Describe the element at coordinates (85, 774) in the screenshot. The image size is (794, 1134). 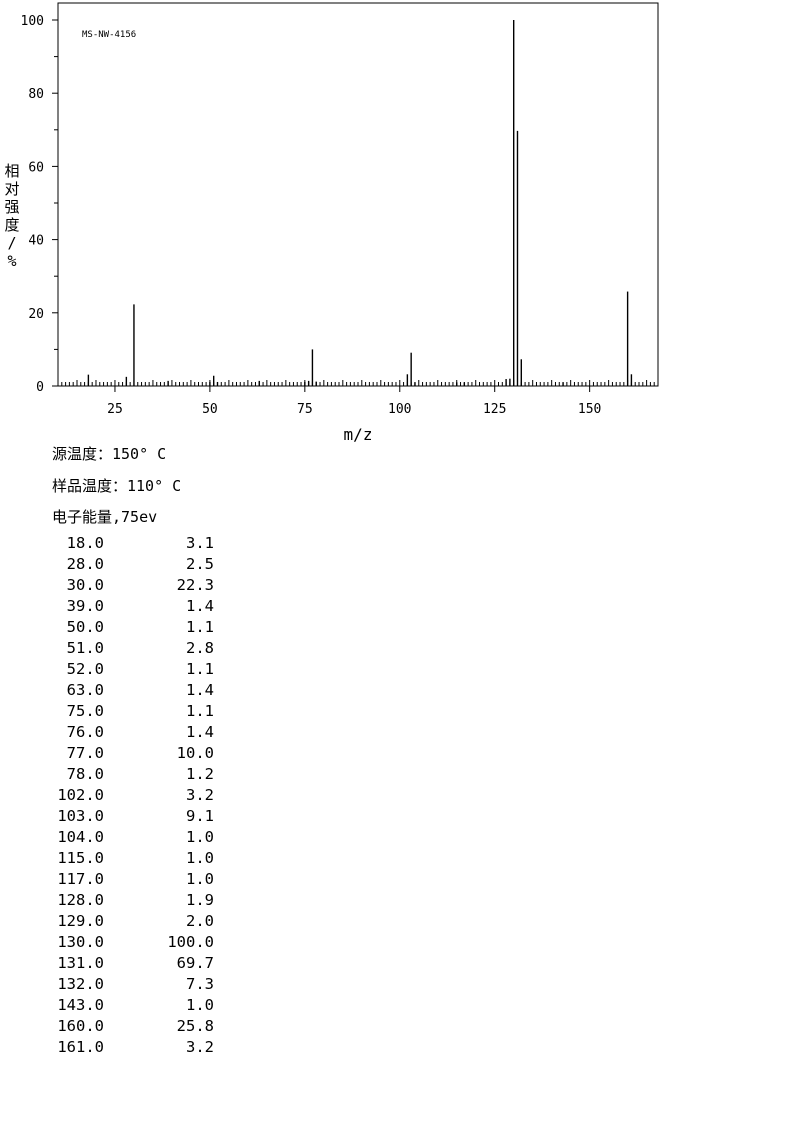
I see `peak-mz: 78.0` at that location.